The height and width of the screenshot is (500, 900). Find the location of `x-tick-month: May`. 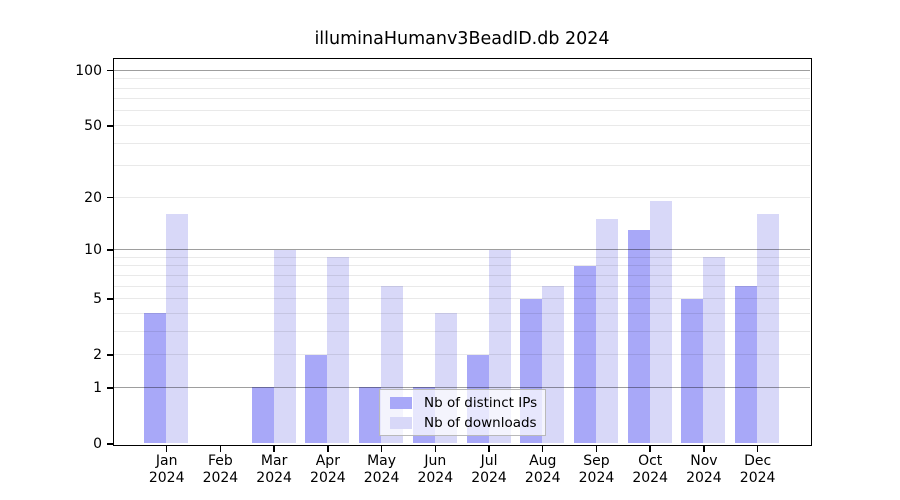

x-tick-month: May is located at coordinates (382, 461).